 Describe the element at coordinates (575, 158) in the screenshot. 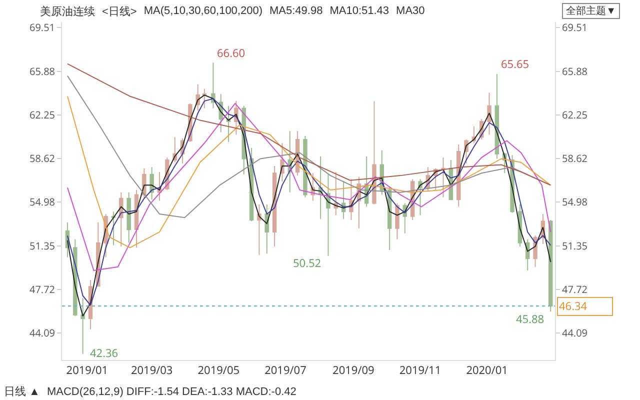

I see `y2-tick-label: 58.62` at that location.